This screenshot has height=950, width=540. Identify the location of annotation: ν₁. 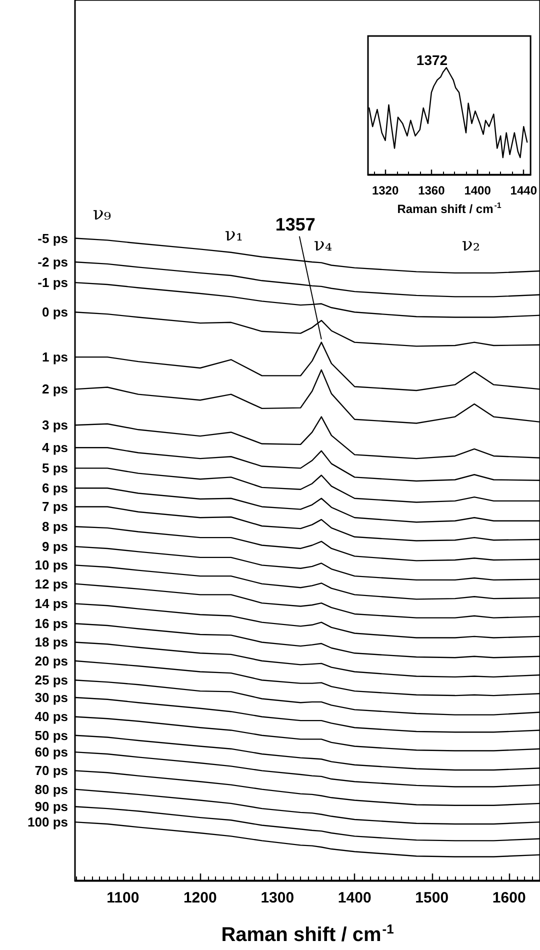
(234, 235).